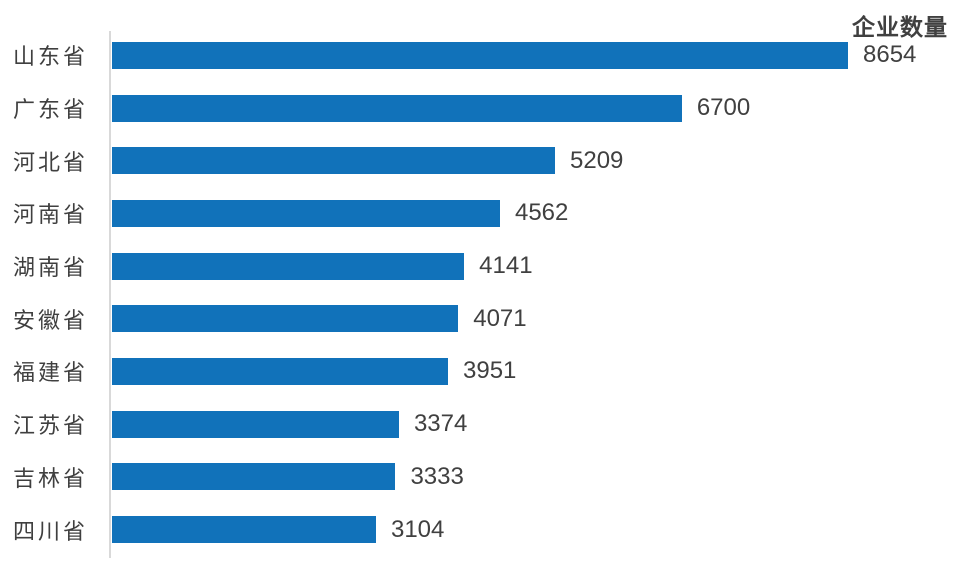 This screenshot has height=580, width=959. I want to click on bar-row: 福建省 3951, so click(479, 371).